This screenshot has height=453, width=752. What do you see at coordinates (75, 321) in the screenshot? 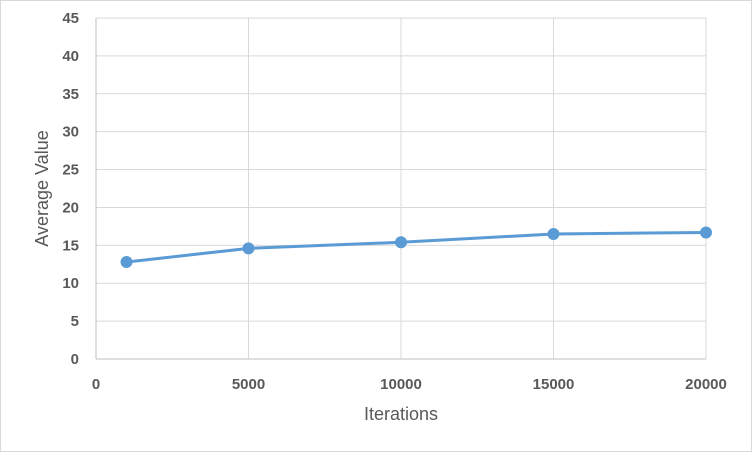
I see `y-tick-label: 5` at bounding box center [75, 321].